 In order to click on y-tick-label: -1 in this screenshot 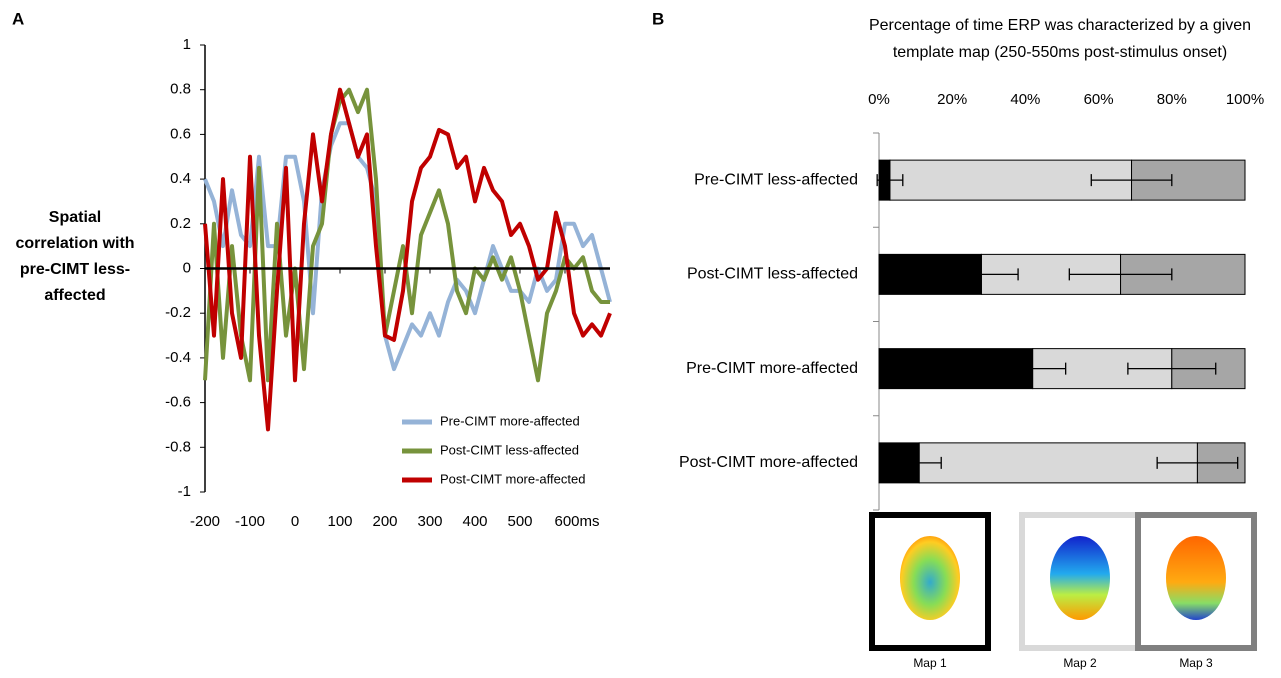, I will do `click(184, 491)`.